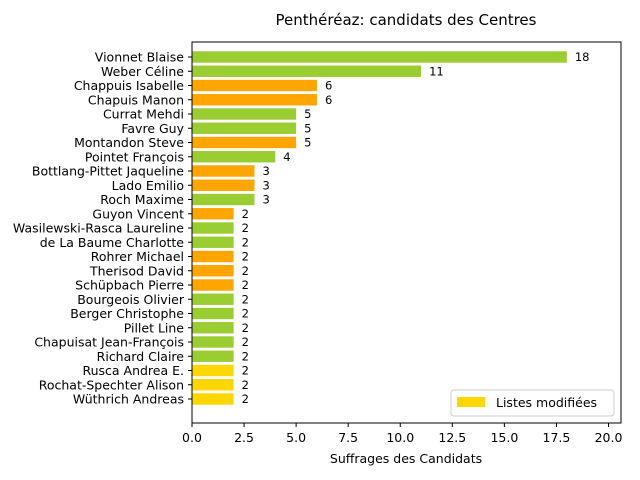 Image resolution: width=640 pixels, height=480 pixels. What do you see at coordinates (148, 185) in the screenshot?
I see `y-tick-label: Lado Emilio` at bounding box center [148, 185].